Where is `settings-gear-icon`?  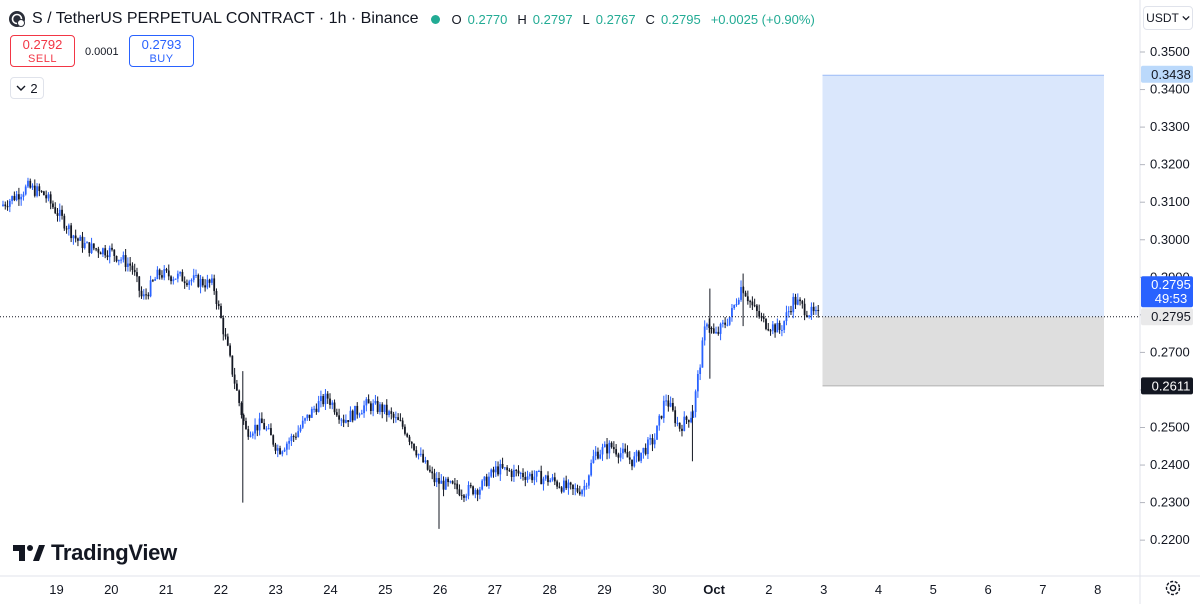 settings-gear-icon is located at coordinates (1173, 588).